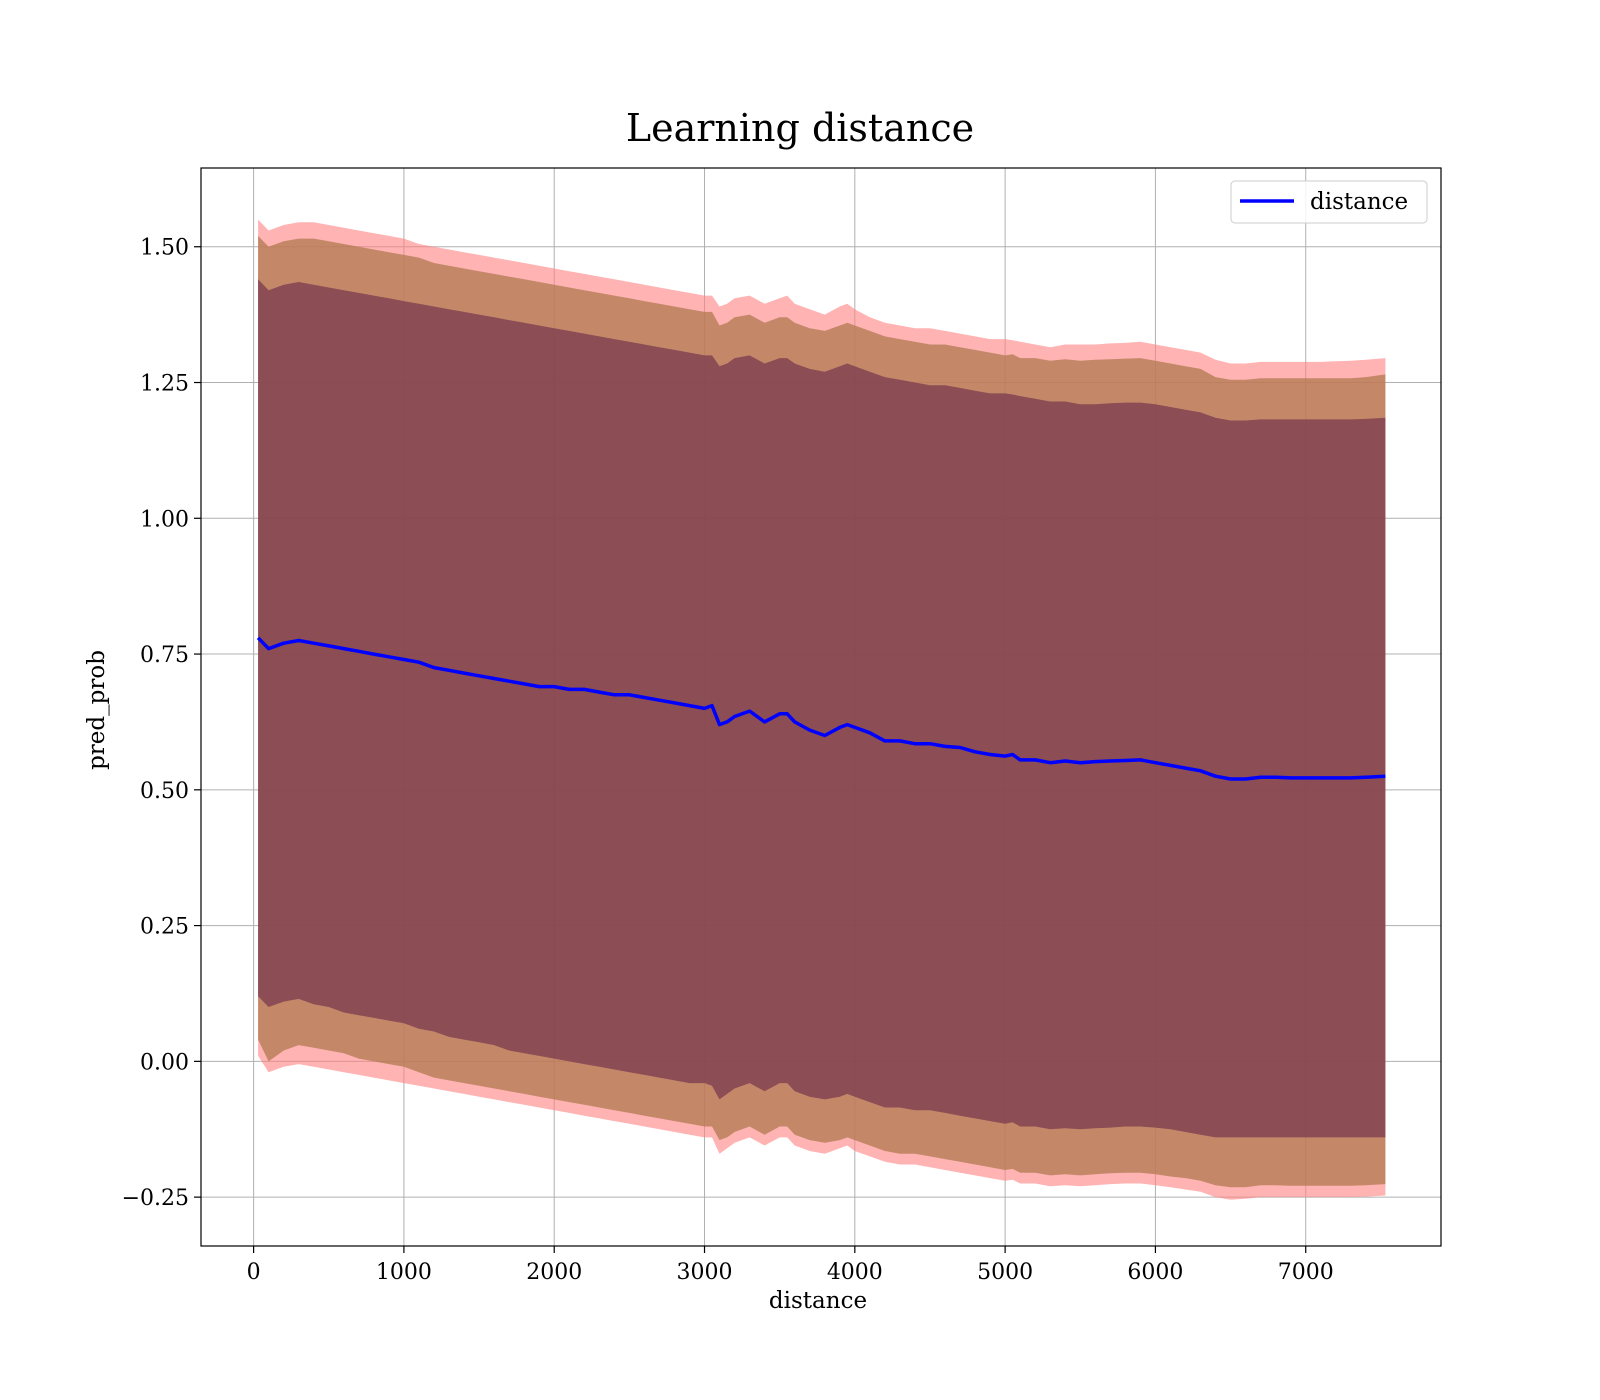 This screenshot has width=1600, height=1400. I want to click on x-tick-label: 4000, so click(855, 1272).